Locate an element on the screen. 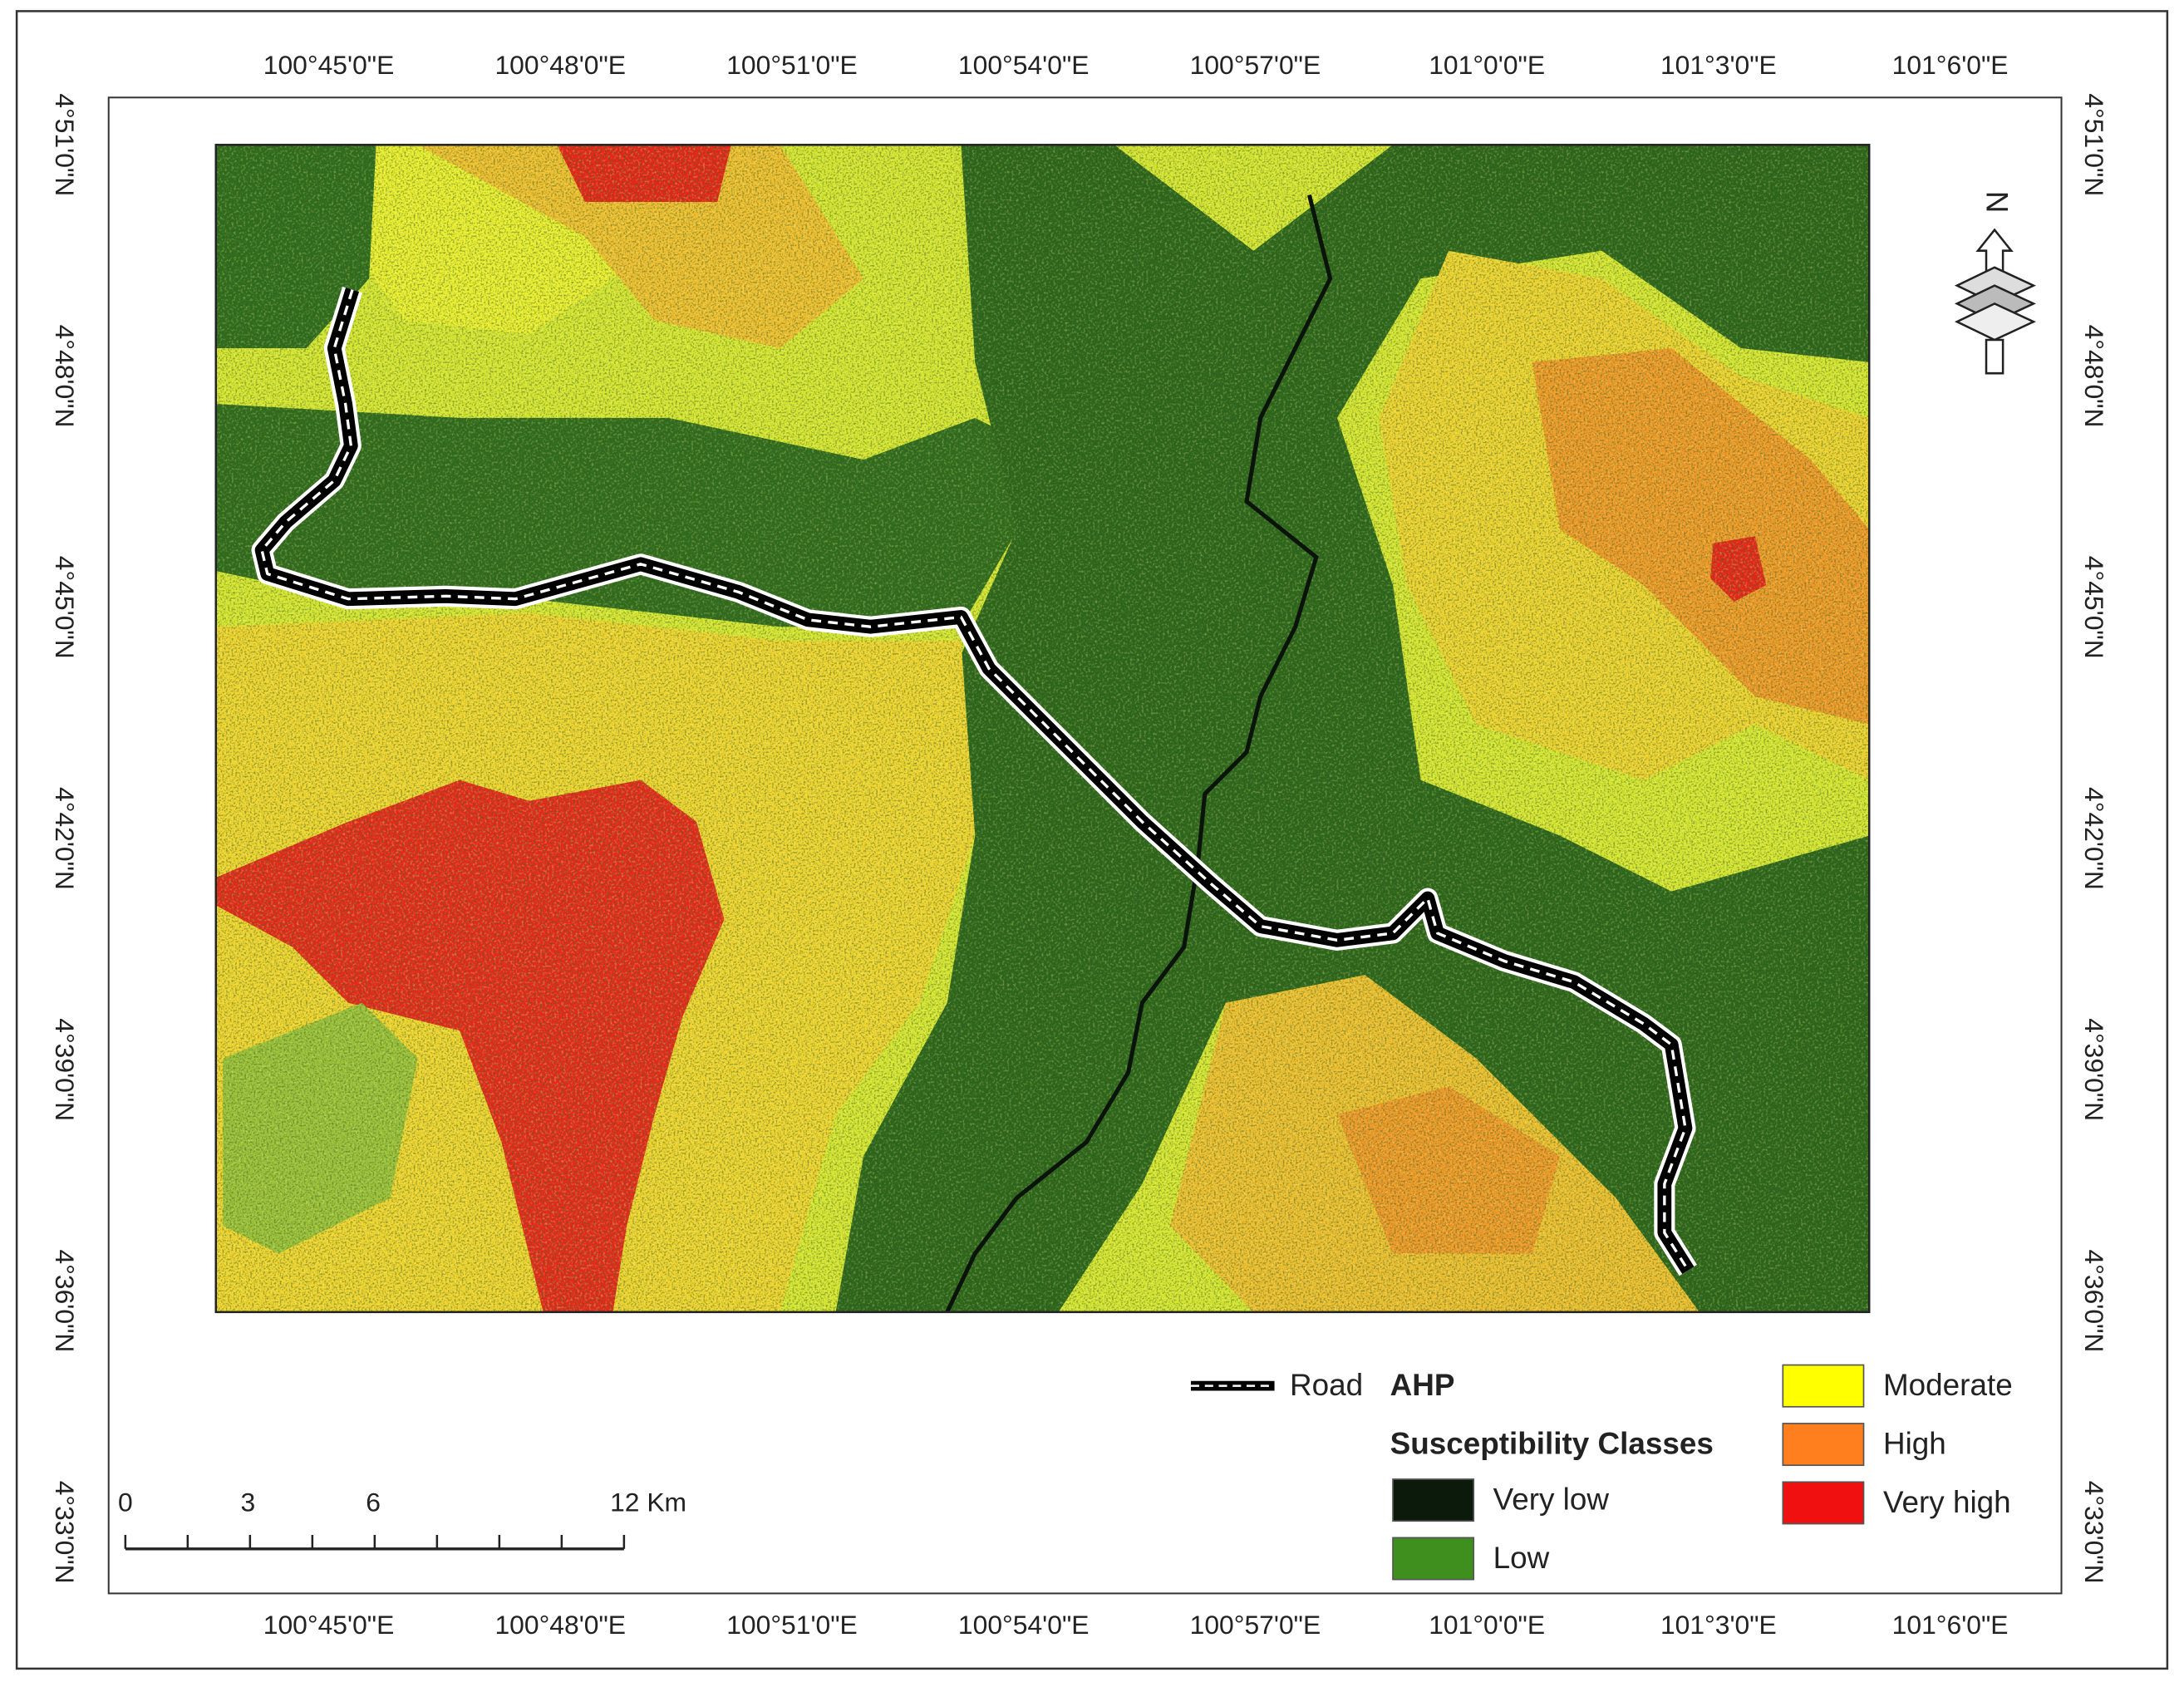  scale-bar-label: 12 Km is located at coordinates (648, 1502).